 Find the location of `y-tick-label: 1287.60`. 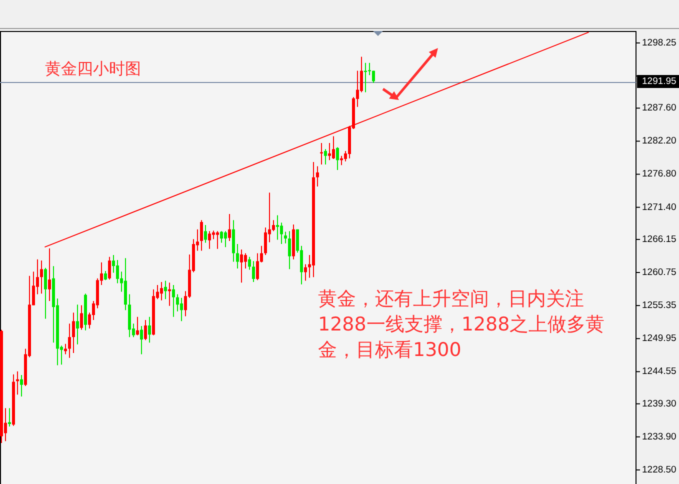

y-tick-label: 1287.60 is located at coordinates (659, 108).